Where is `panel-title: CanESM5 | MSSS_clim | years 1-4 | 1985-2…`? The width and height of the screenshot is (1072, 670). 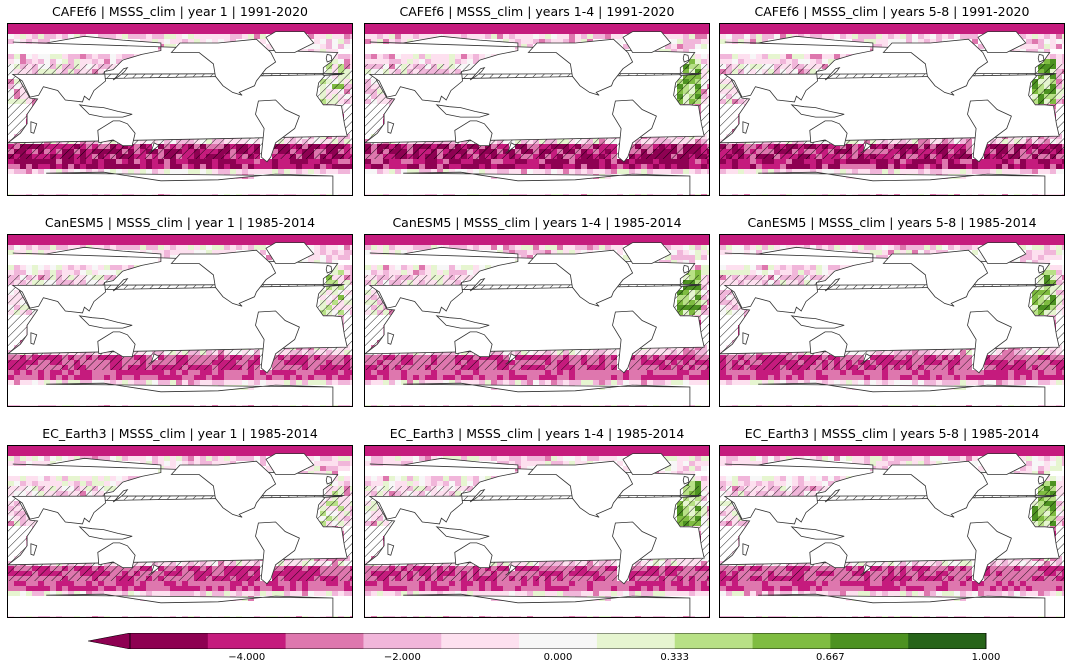
panel-title: CanESM5 | MSSS_clim | years 1-4 | 1985-2… is located at coordinates (537, 222).